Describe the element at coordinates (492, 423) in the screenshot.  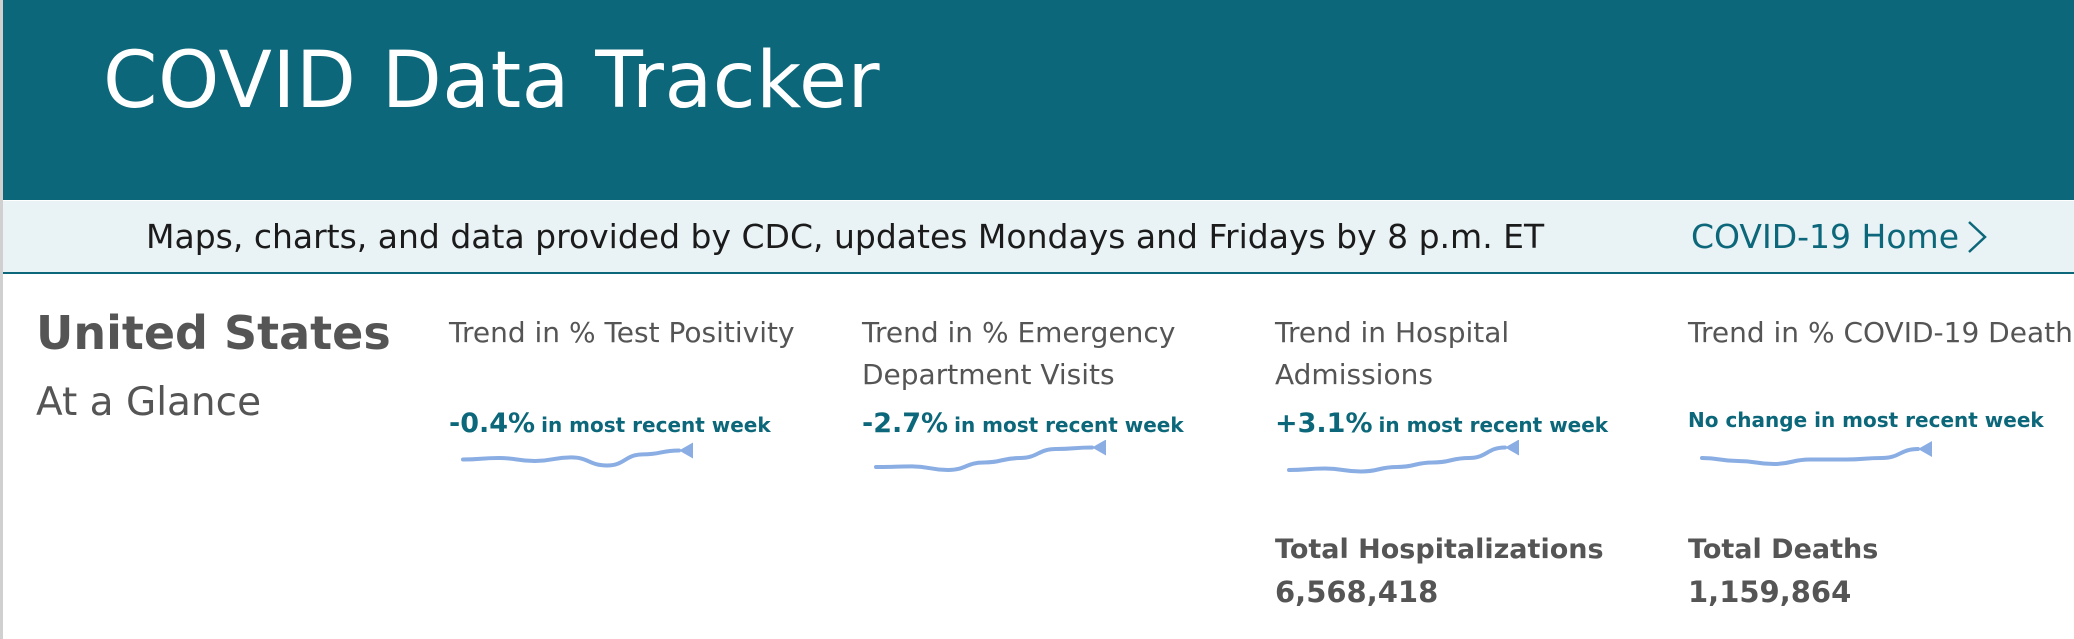
I see `trend-change-value: -0.4%` at that location.